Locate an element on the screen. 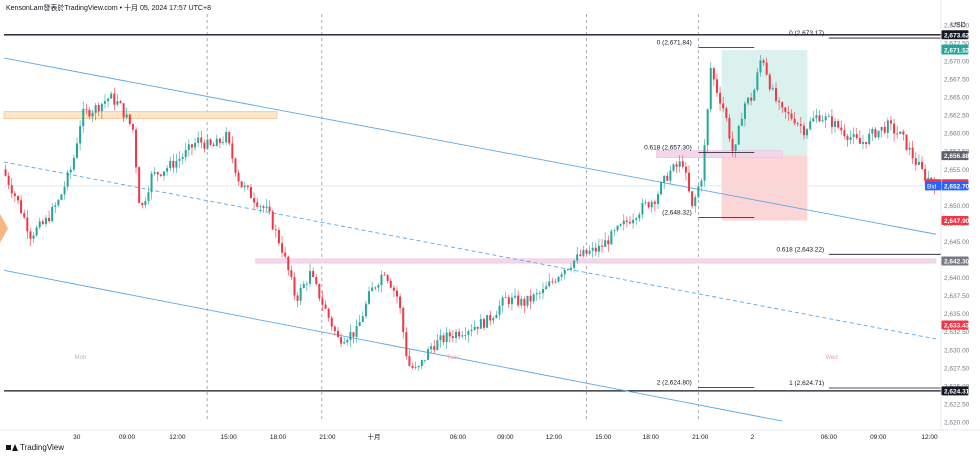 The height and width of the screenshot is (458, 980). price-tick-label: 2,632.50 is located at coordinates (957, 332).